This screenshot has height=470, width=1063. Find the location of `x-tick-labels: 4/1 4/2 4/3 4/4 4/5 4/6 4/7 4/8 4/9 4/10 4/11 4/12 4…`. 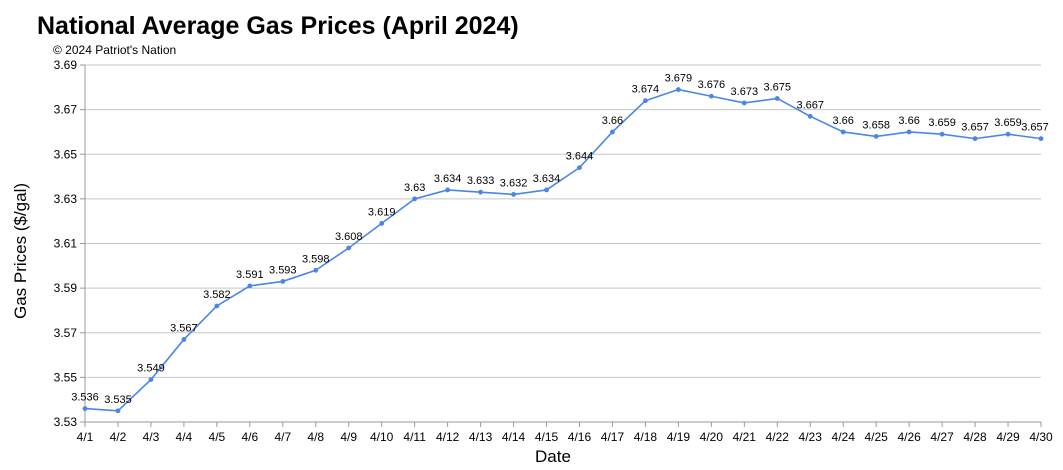

x-tick-labels: 4/1 4/2 4/3 4/4 4/5 4/6 4/7 4/8 4/9 4/10 4/11 4/12 4… is located at coordinates (565, 437).